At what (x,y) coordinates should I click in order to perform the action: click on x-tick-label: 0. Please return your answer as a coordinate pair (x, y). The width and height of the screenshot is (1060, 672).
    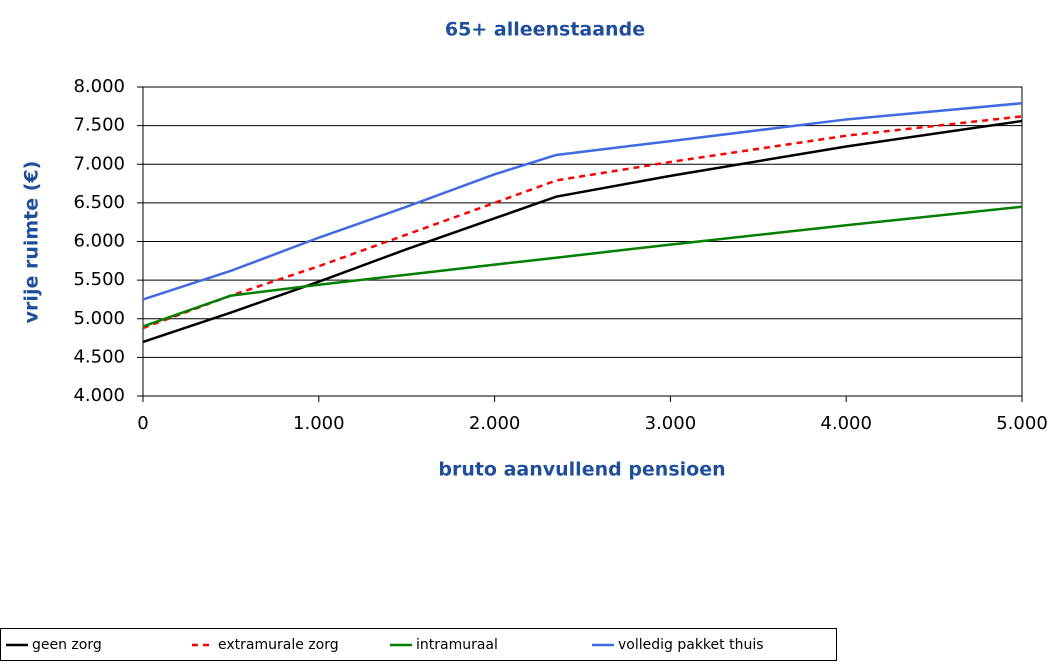
    Looking at the image, I should click on (142, 423).